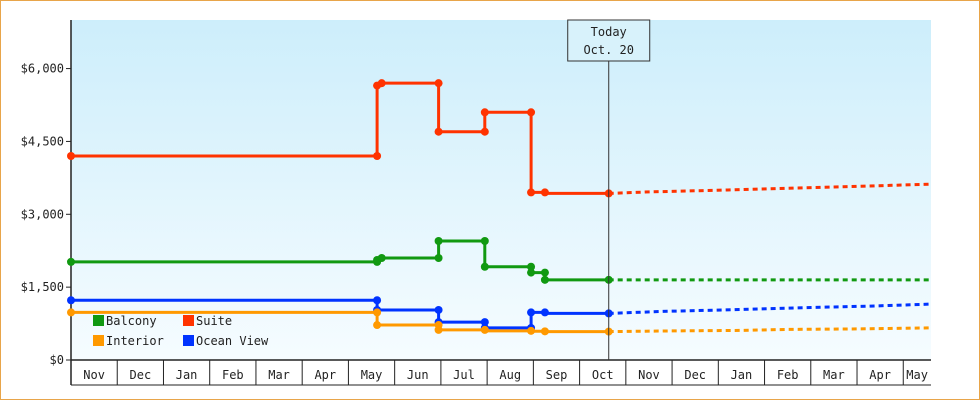  Describe the element at coordinates (603, 375) in the screenshot. I see `x-tick-label: Oct` at that location.